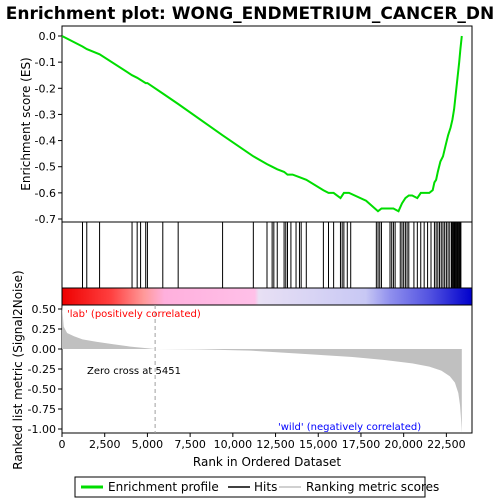 The height and width of the screenshot is (500, 500). Describe the element at coordinates (361, 444) in the screenshot. I see `x-tick-label: 17,500` at that location.